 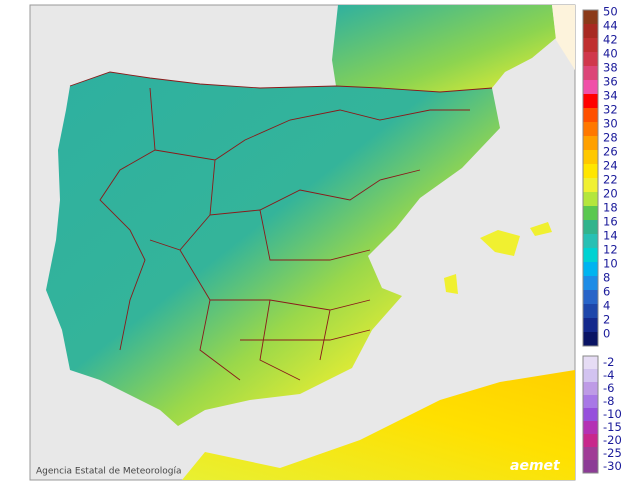 I want to click on legend-label: 12, so click(x=610, y=250).